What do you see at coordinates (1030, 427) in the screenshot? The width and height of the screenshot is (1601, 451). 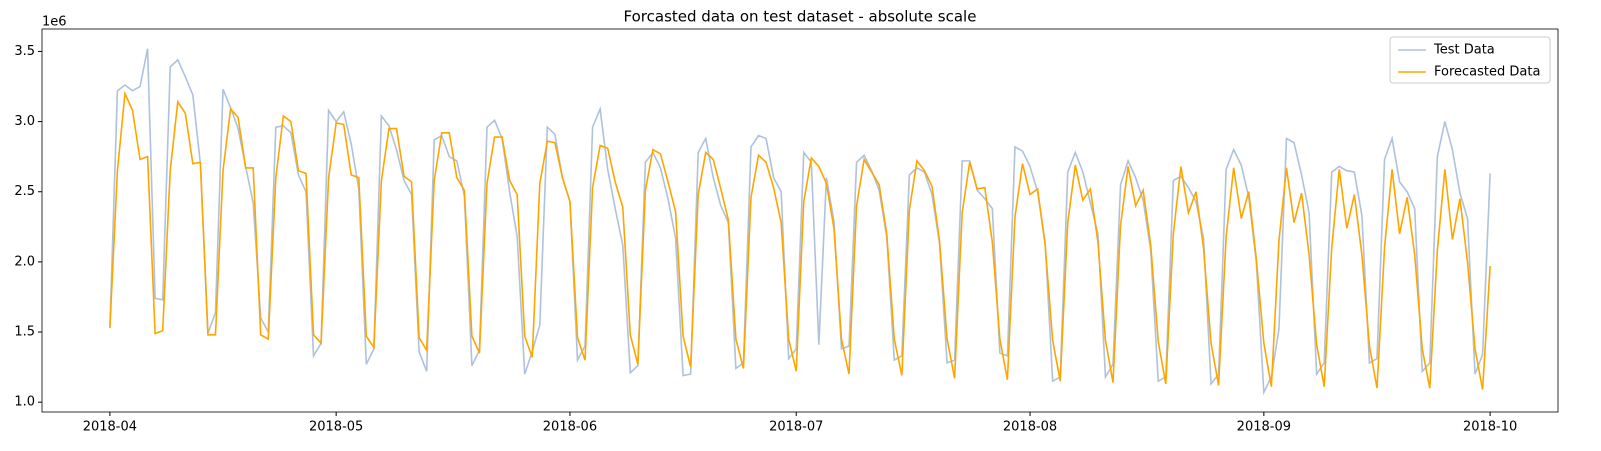 I see `x-tick-label: 2018-08` at bounding box center [1030, 427].